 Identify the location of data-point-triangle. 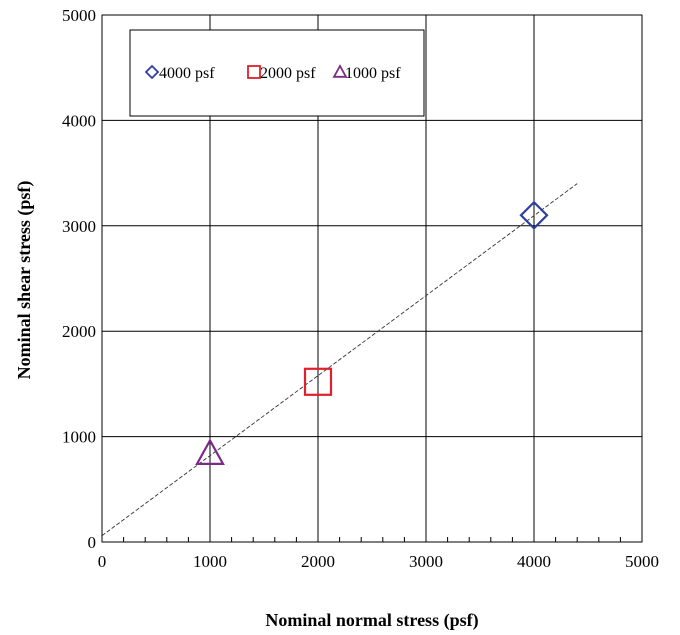
(210, 451).